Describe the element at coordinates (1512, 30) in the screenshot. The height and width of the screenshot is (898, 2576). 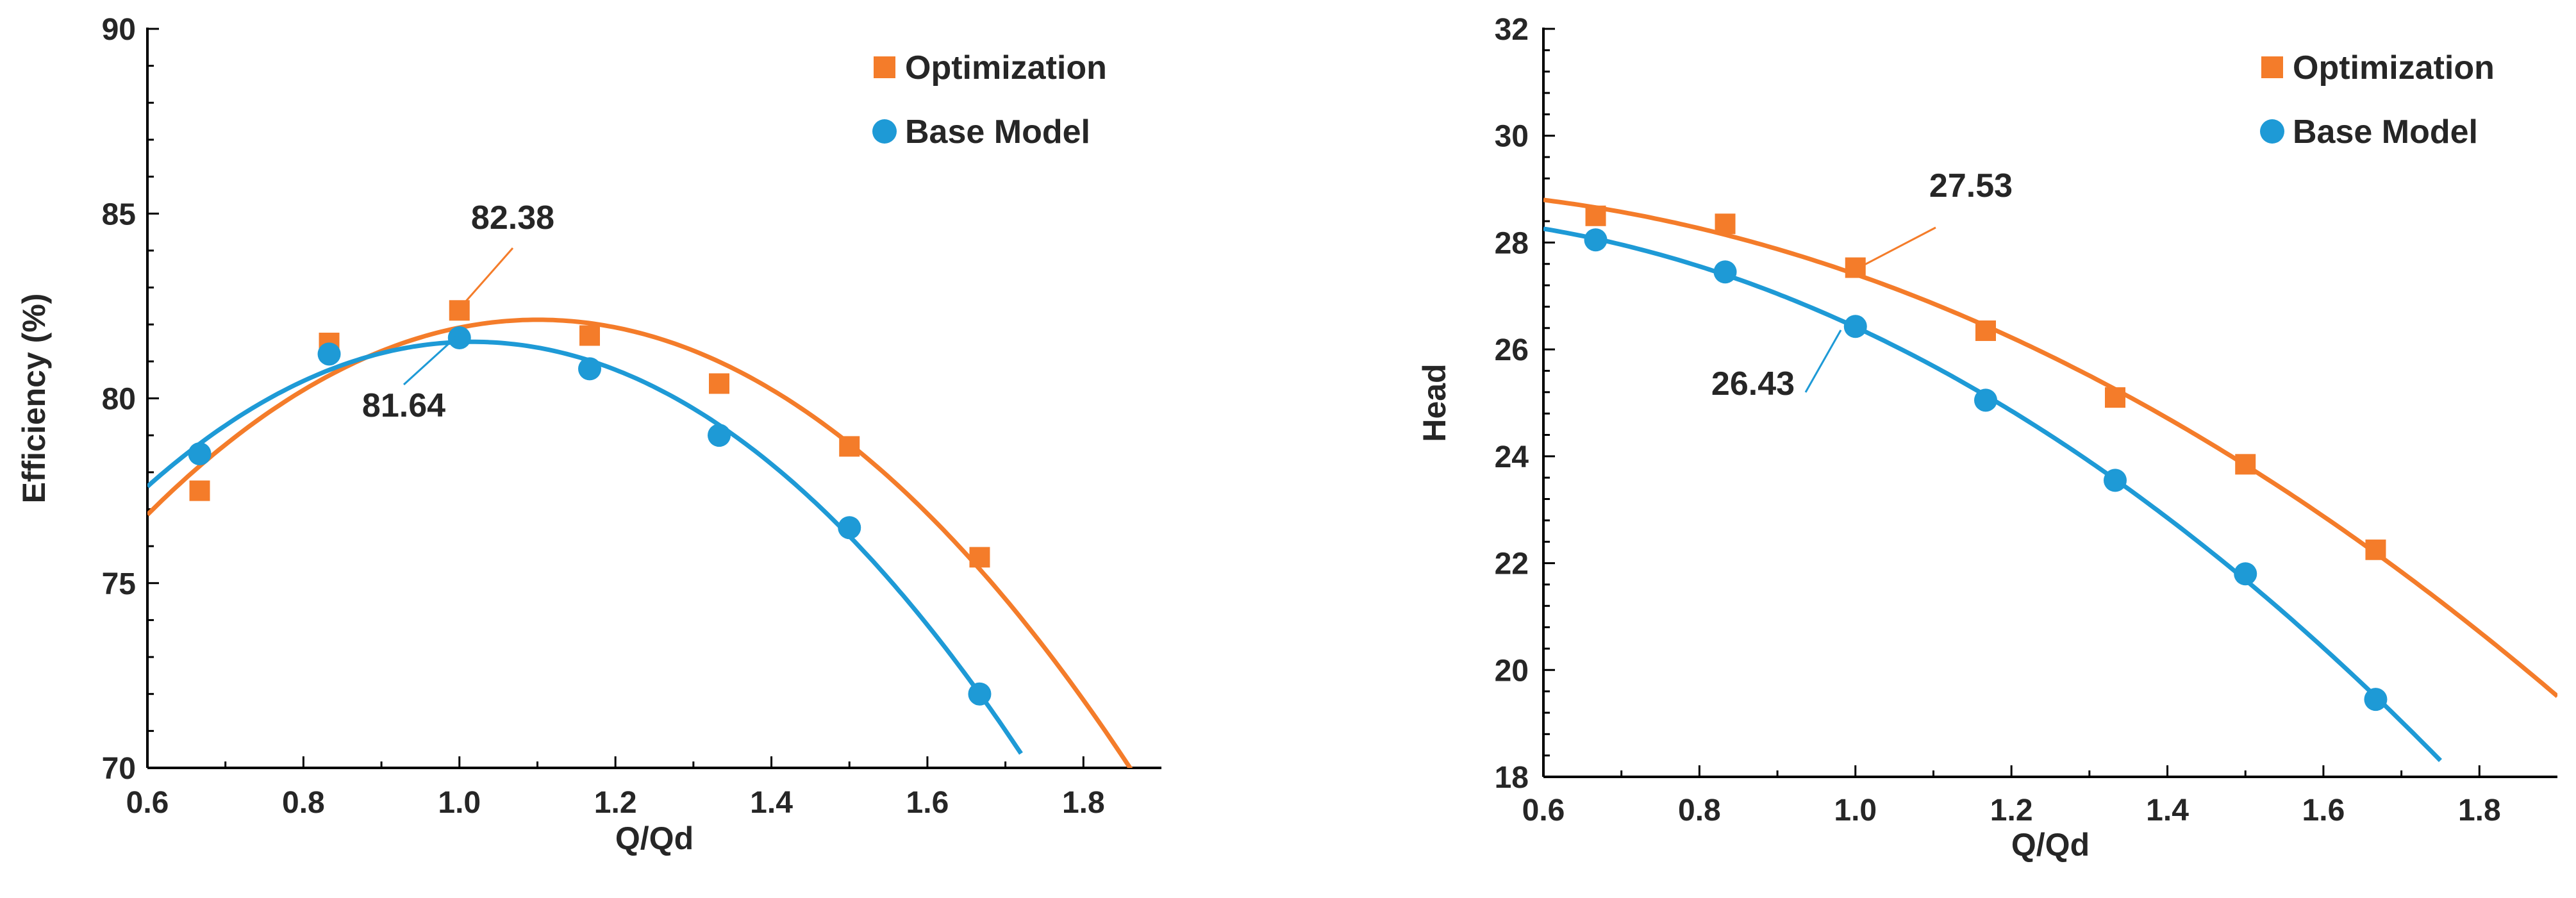
I see `head-y-tick-label: 32` at that location.